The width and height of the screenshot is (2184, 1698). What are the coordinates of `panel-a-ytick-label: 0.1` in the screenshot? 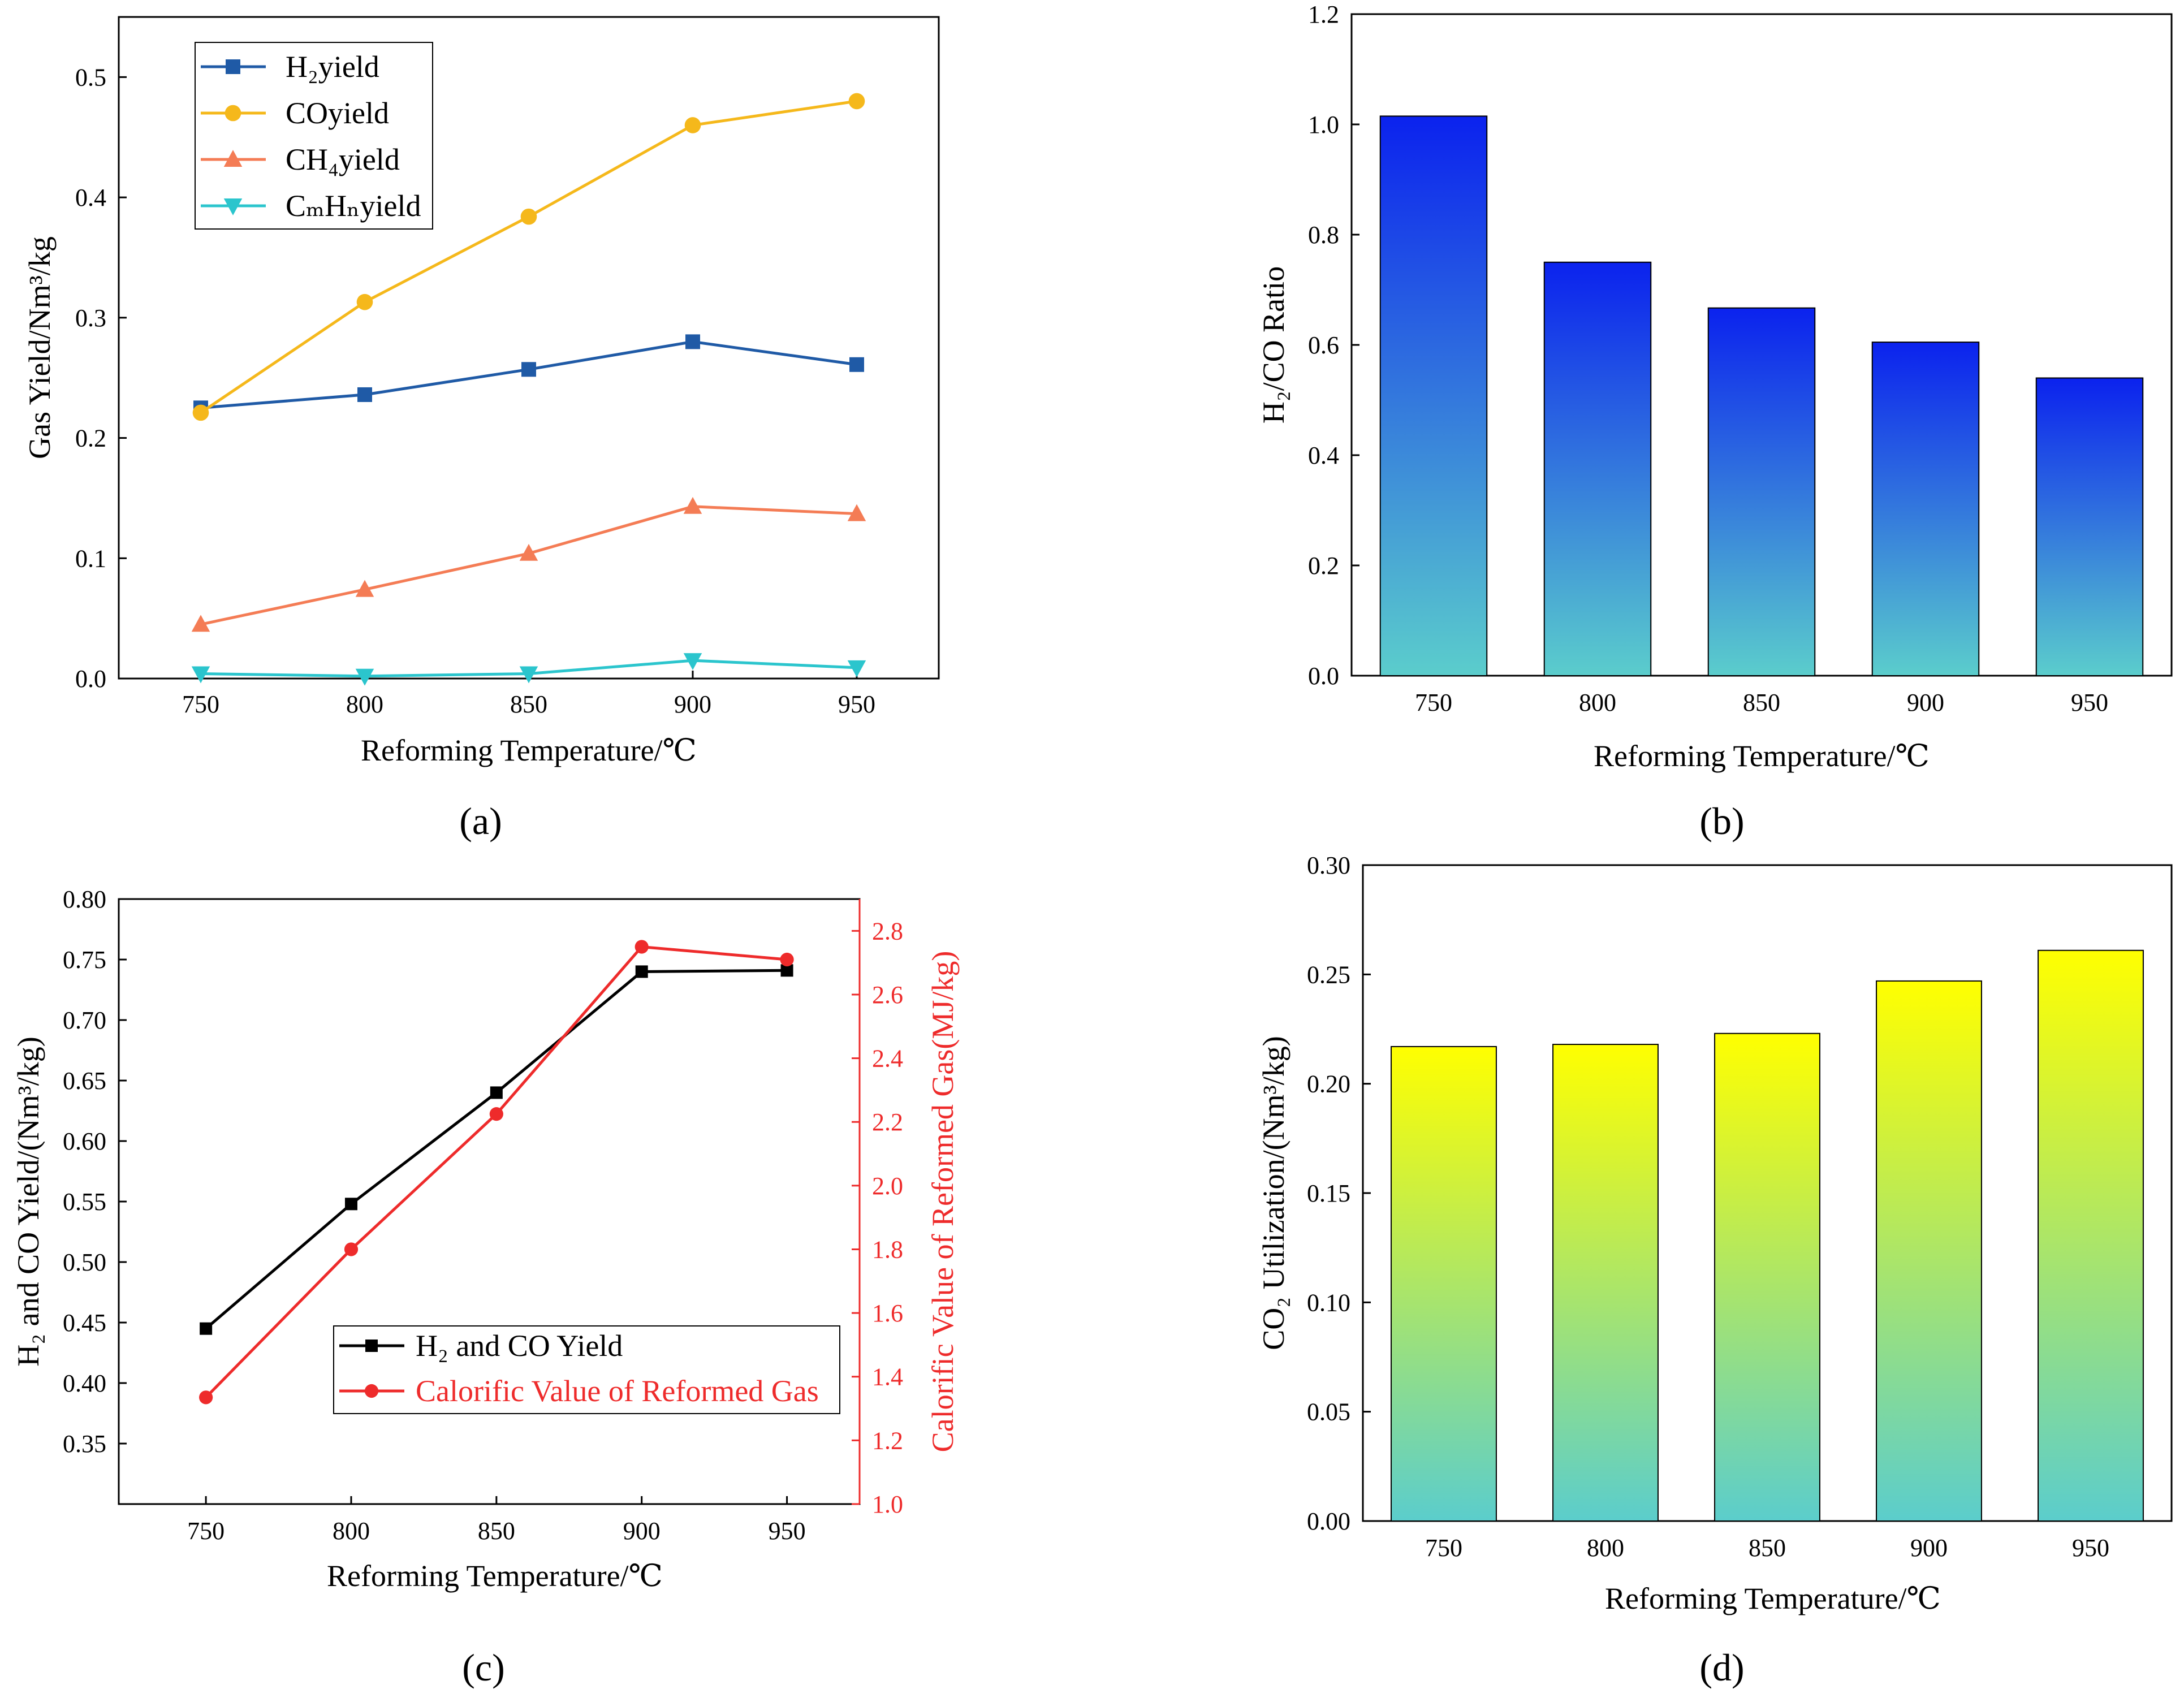 It's located at (90, 558).